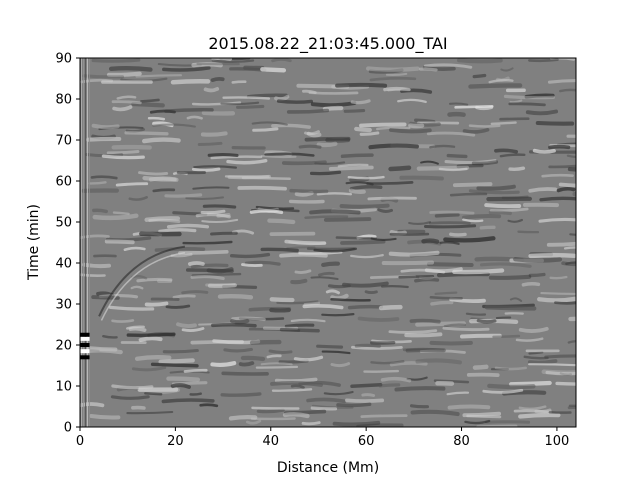 This screenshot has width=640, height=480. What do you see at coordinates (461, 441) in the screenshot?
I see `x-tick-label: 80` at bounding box center [461, 441].